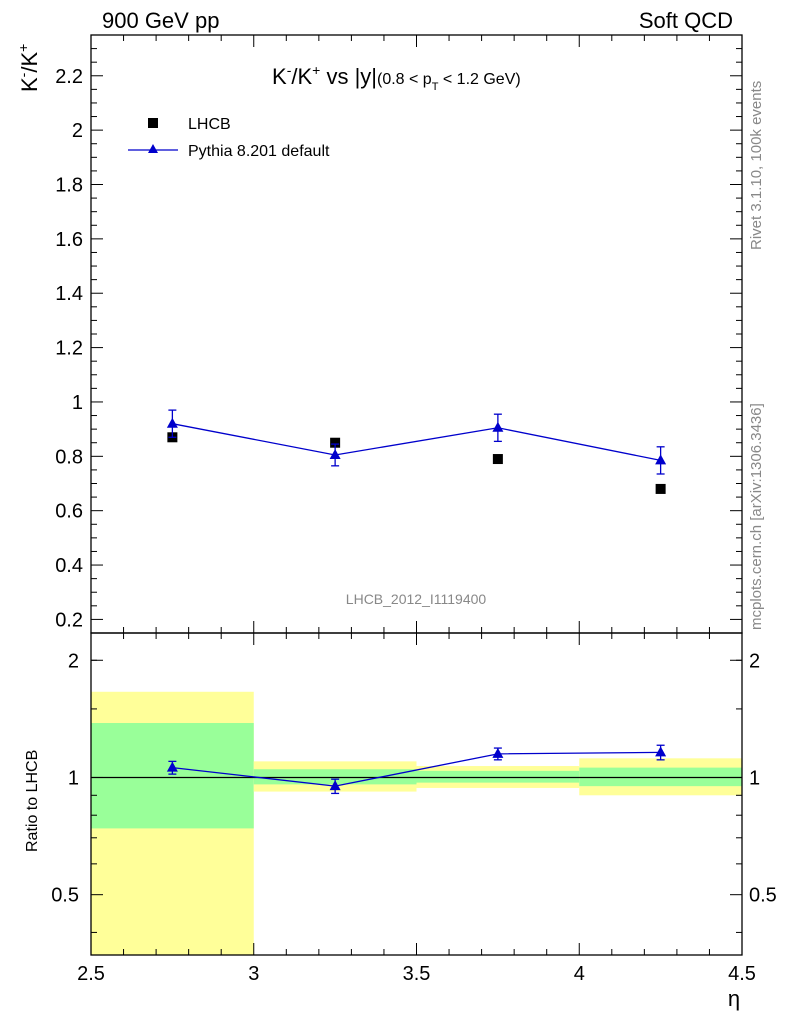 The width and height of the screenshot is (786, 1024). I want to click on y-tick-label: 0.2, so click(69, 620).